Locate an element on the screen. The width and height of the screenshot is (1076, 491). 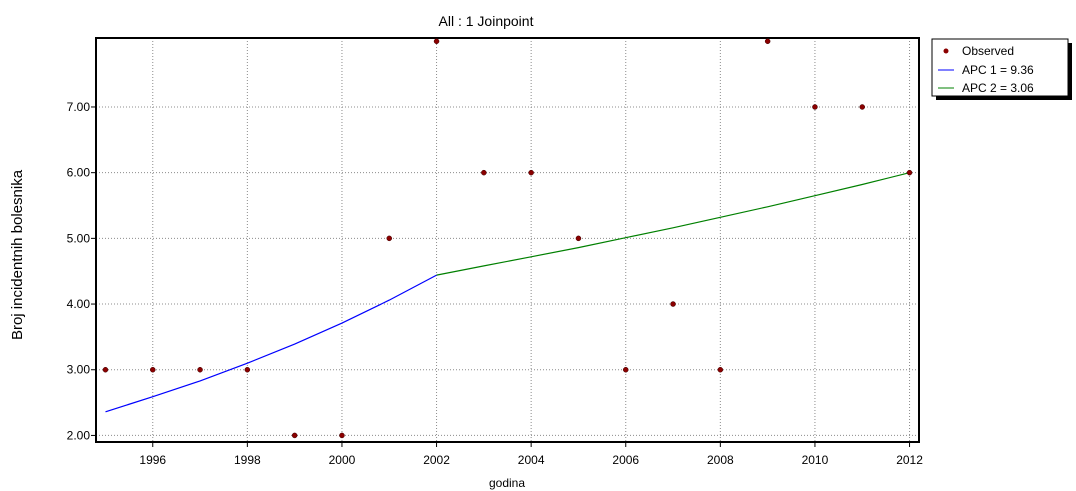
y-tick-label: 5.00 is located at coordinates (79, 238).